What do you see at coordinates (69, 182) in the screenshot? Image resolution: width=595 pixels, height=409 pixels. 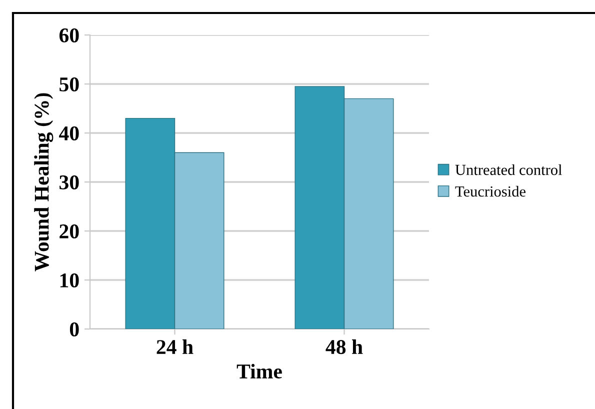 I see `y-tick-label: 30` at bounding box center [69, 182].